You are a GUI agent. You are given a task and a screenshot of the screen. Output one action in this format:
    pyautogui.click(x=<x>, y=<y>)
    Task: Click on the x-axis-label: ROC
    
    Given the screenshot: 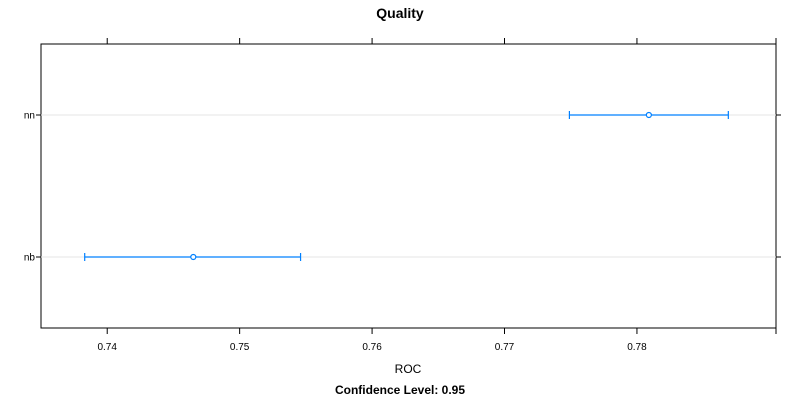 What is the action you would take?
    pyautogui.click(x=408, y=369)
    